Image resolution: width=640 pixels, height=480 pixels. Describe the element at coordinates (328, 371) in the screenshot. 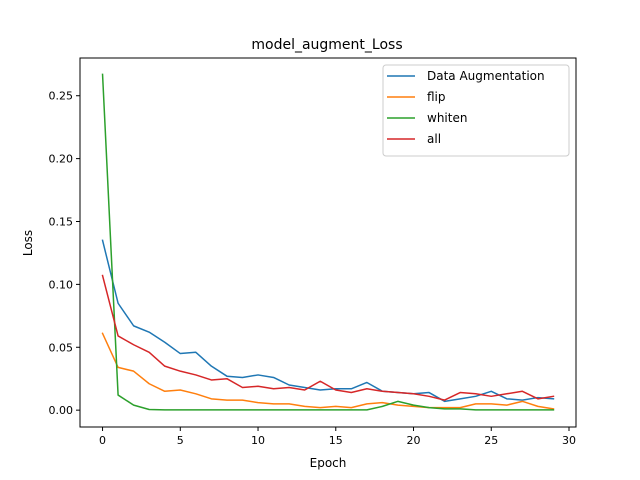

I see `series-line-flip` at that location.